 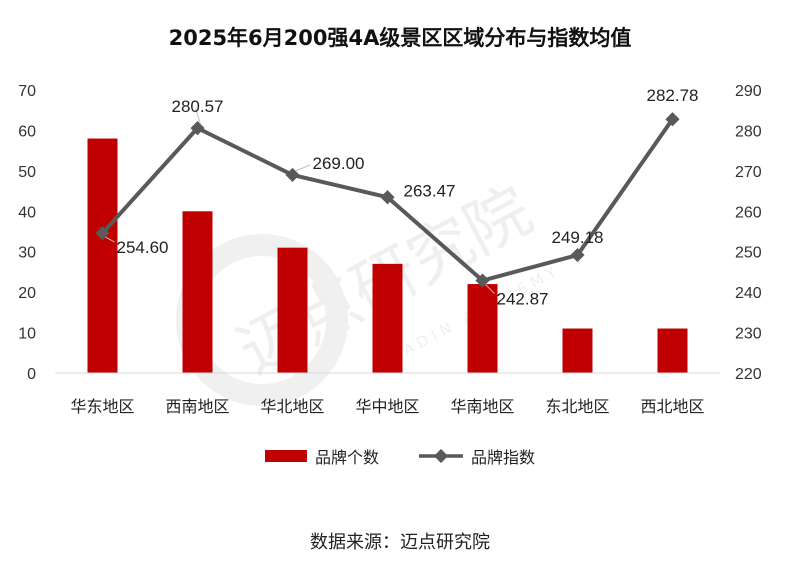 What do you see at coordinates (430, 190) in the screenshot?
I see `data-label: 263.47` at bounding box center [430, 190].